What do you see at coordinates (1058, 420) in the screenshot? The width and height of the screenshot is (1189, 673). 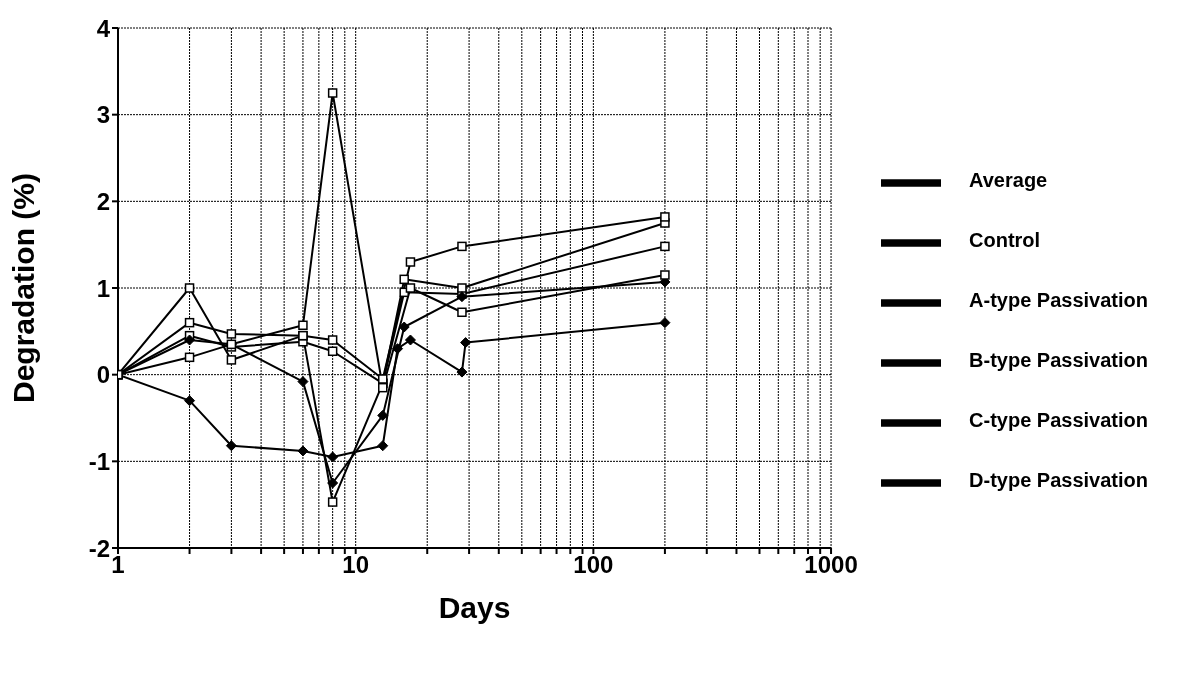 I see `legend-label: C-type Passivation` at bounding box center [1058, 420].